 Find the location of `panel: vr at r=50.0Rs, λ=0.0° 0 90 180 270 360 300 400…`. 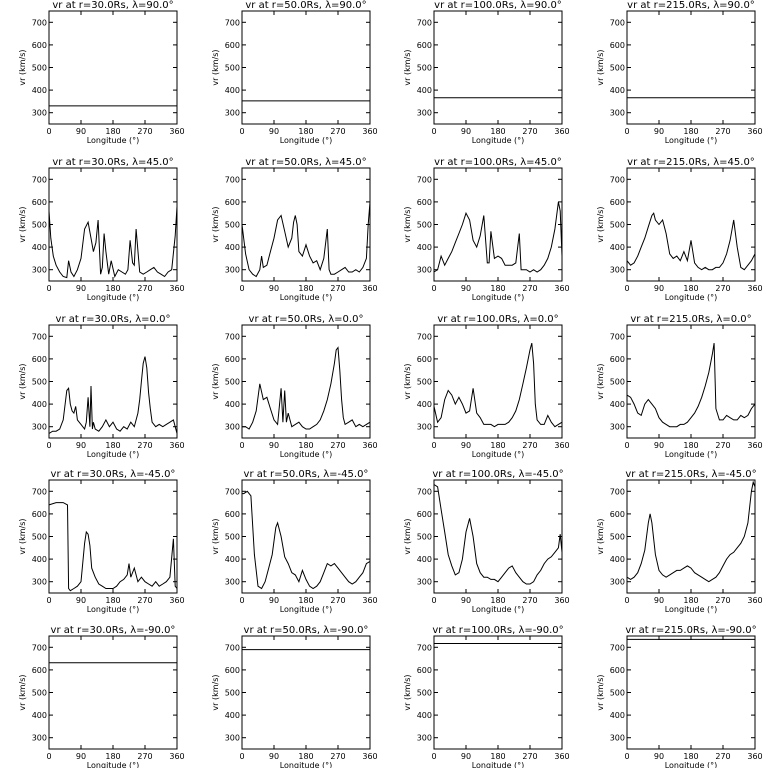

panel: vr at r=50.0Rs, λ=0.0° 0 90 180 270 360 300 400… is located at coordinates (294, 386).